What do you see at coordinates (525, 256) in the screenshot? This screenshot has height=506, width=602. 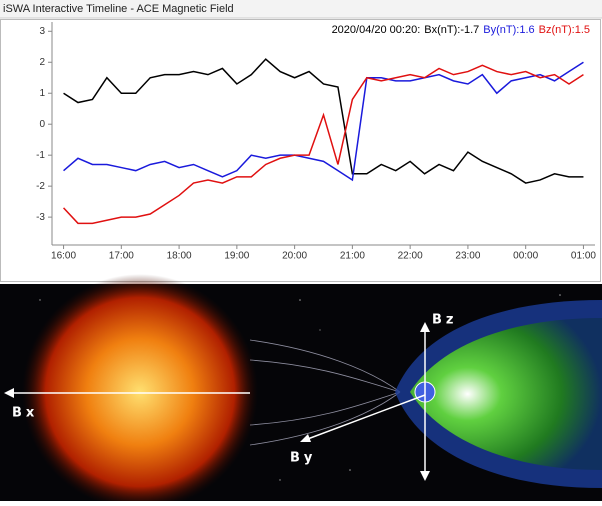 I see `x-tick-label: 00:00` at bounding box center [525, 256].